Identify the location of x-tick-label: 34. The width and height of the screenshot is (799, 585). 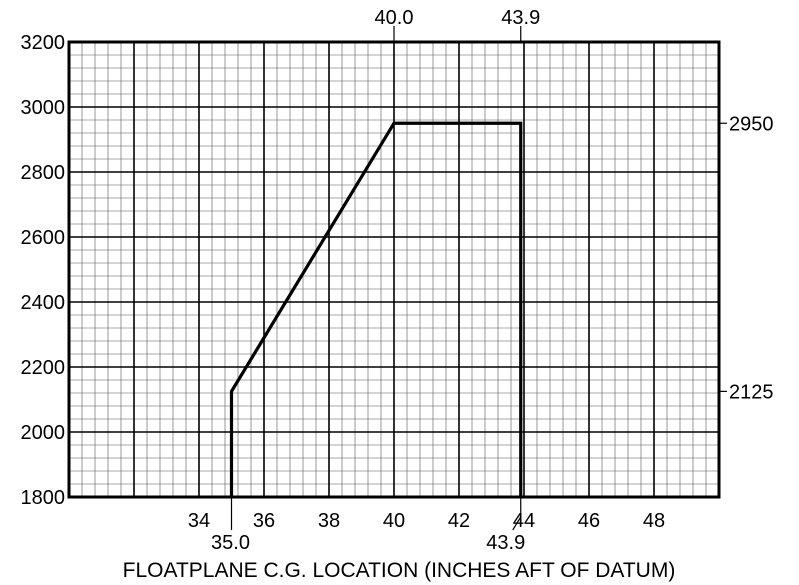
(199, 521).